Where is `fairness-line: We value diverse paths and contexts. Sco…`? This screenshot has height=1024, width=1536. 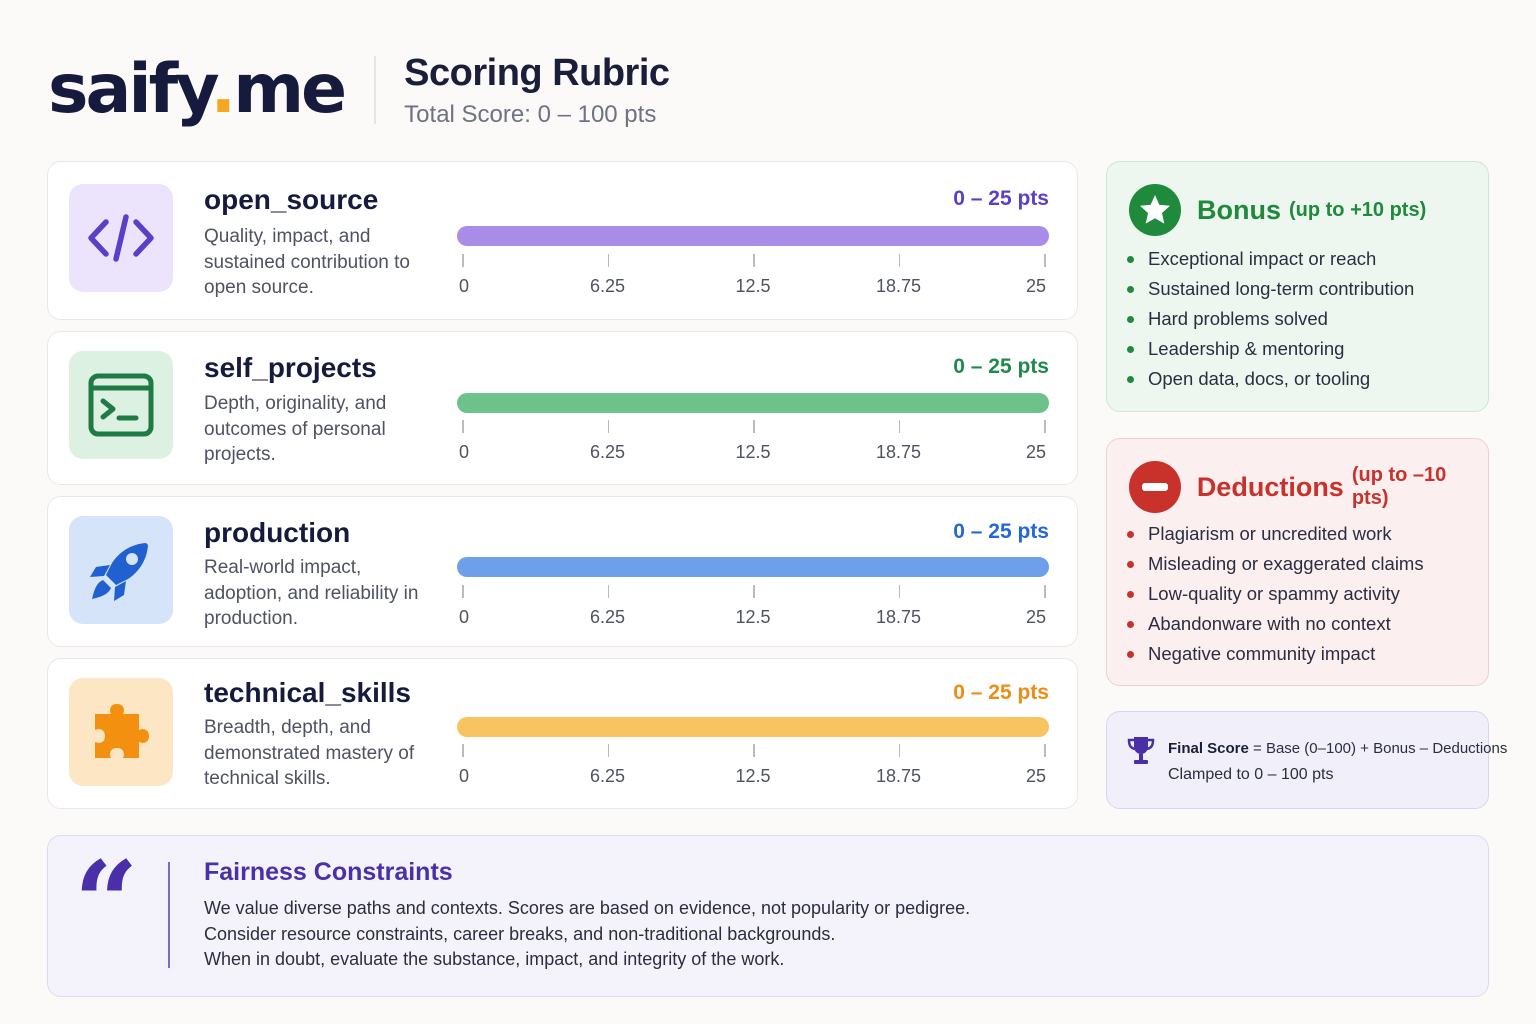 fairness-line: We value diverse paths and contexts. Sco… is located at coordinates (587, 908).